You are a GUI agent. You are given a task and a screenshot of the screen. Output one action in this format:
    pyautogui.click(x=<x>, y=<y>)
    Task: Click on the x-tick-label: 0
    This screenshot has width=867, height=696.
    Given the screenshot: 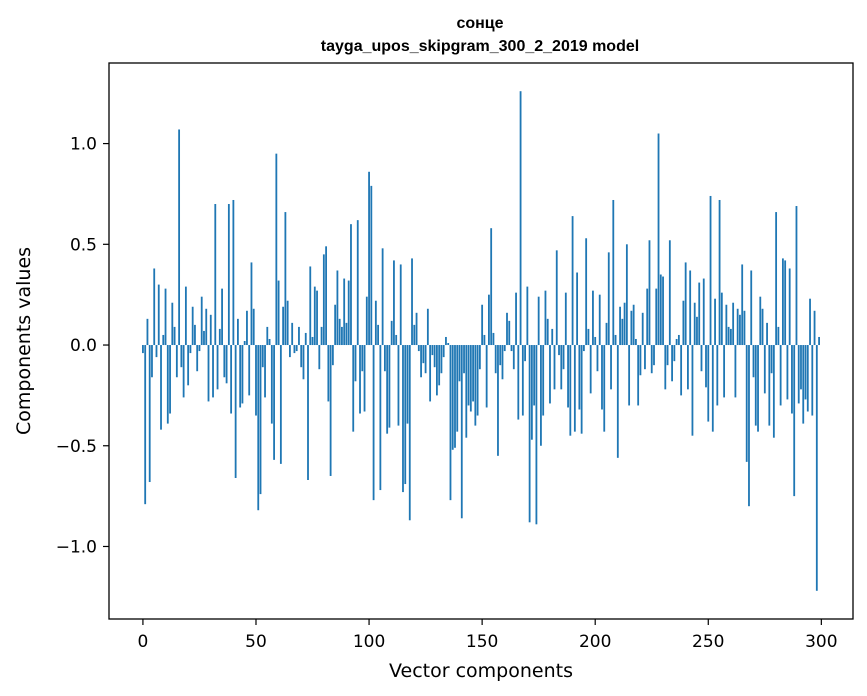 What is the action you would take?
    pyautogui.click(x=143, y=642)
    